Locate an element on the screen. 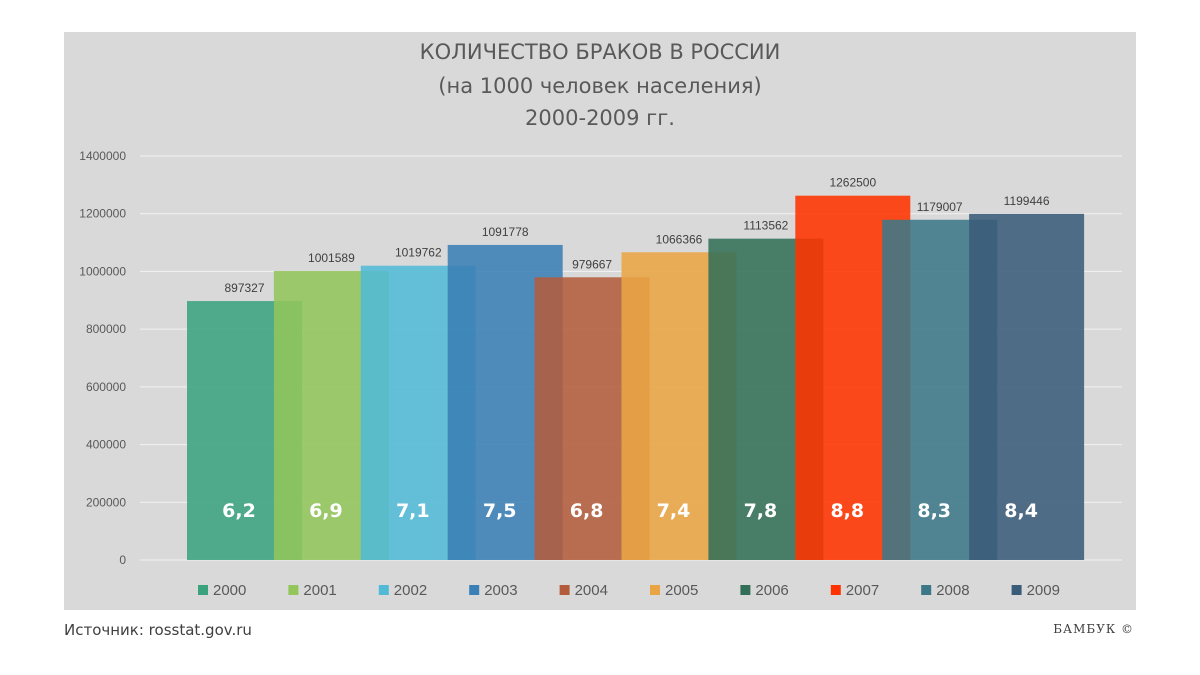  y-tick-label: 1400000 is located at coordinates (102, 156).